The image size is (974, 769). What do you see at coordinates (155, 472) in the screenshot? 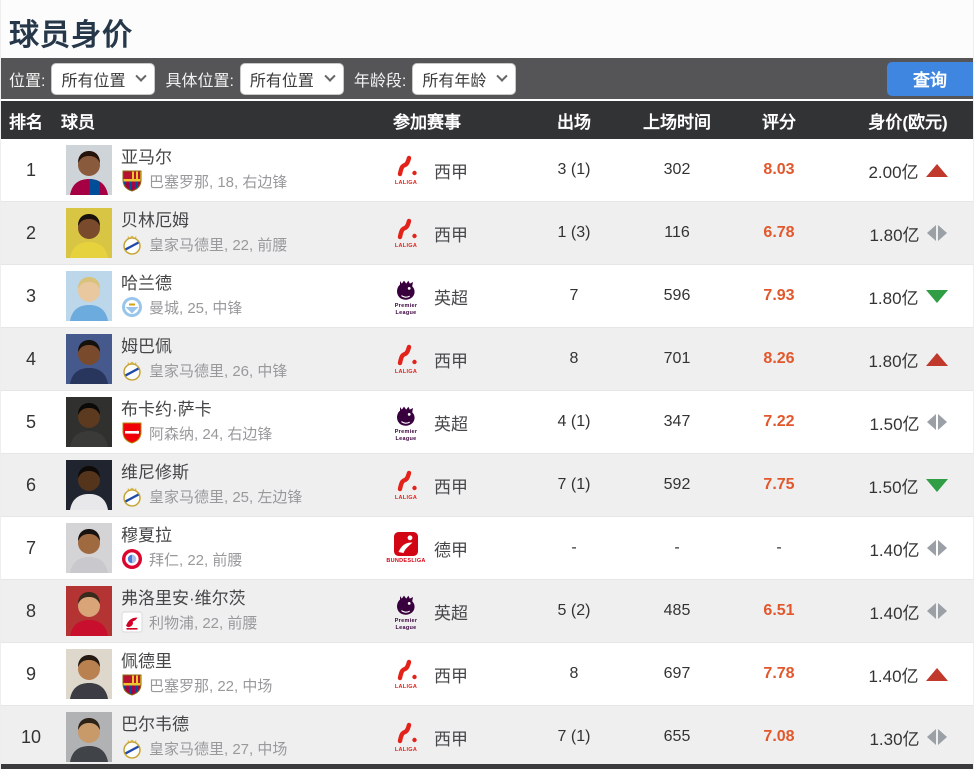
I see `player-name: 维尼修斯` at bounding box center [155, 472].